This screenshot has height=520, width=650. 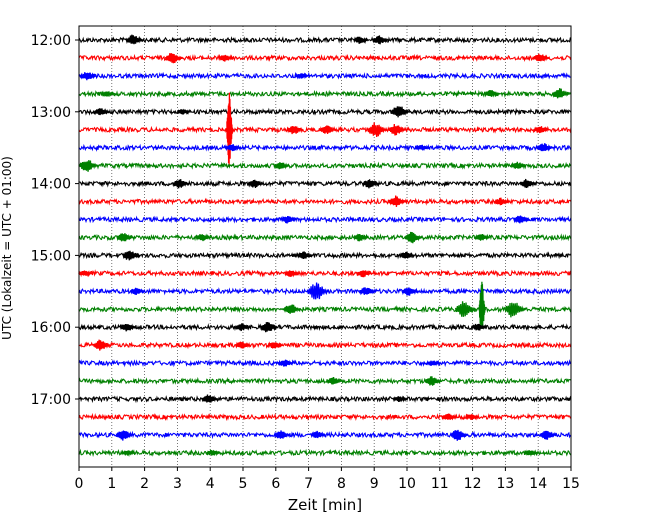 What do you see at coordinates (374, 484) in the screenshot?
I see `x-tick-label: 9` at bounding box center [374, 484].